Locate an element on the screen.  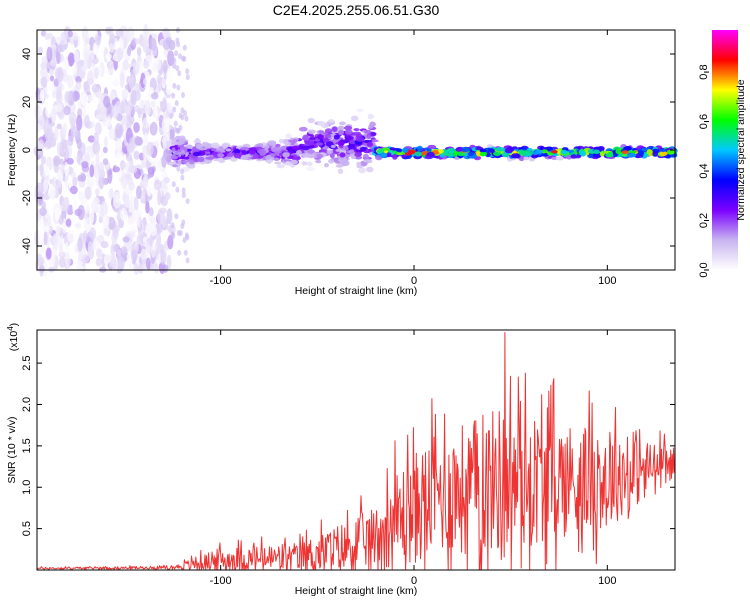
y-tick-label: 2.0 is located at coordinates (27, 404).